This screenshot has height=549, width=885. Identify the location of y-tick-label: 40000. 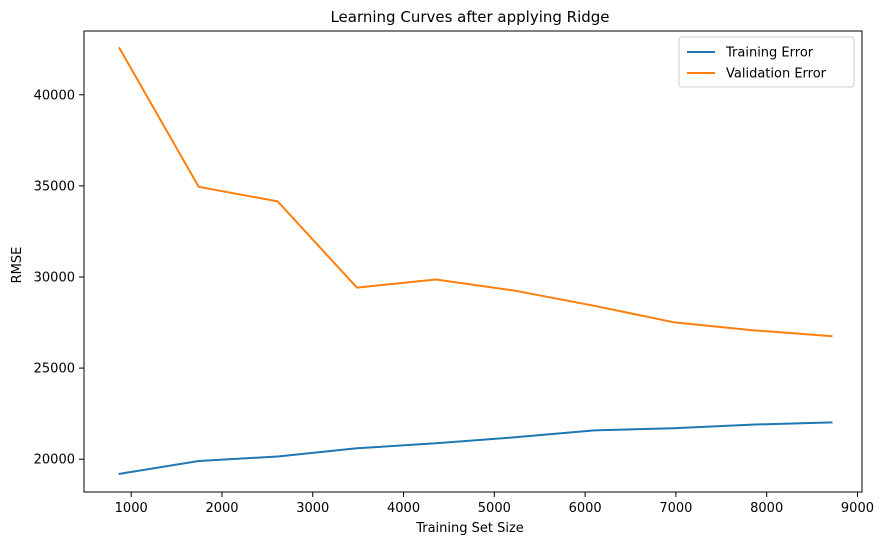
(54, 95).